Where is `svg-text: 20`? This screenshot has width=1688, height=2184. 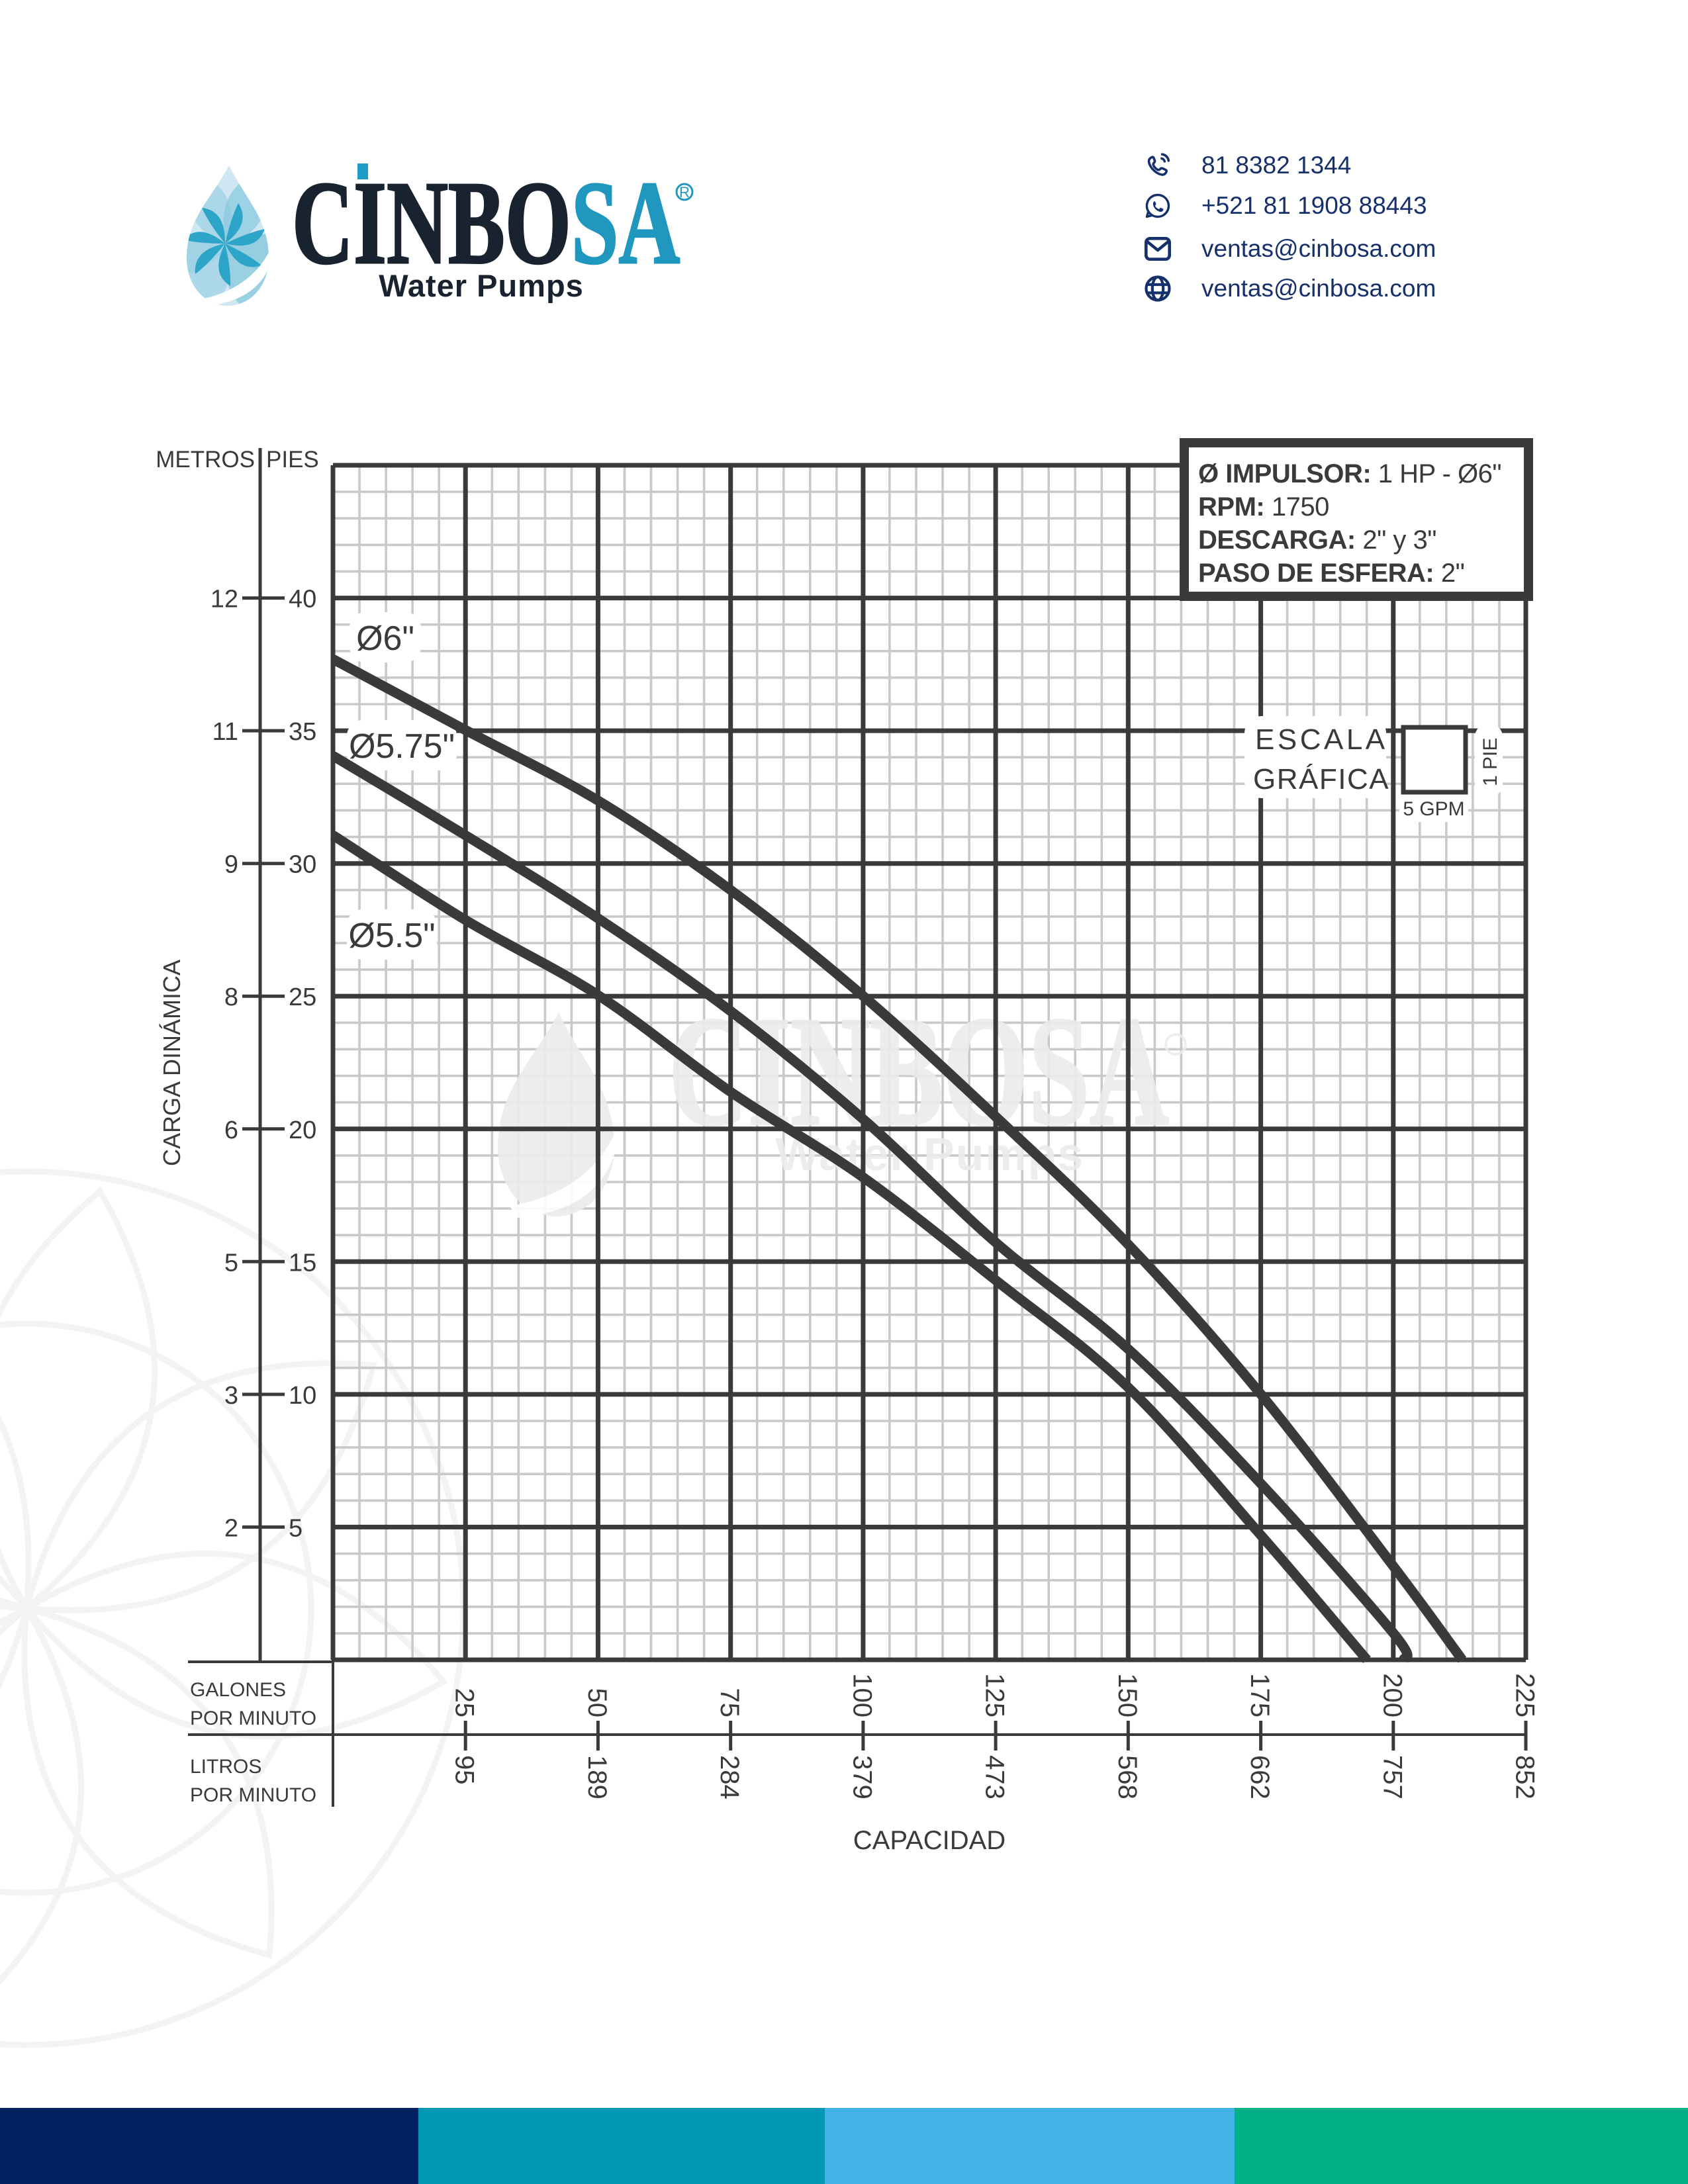 svg-text: 20 is located at coordinates (302, 1130).